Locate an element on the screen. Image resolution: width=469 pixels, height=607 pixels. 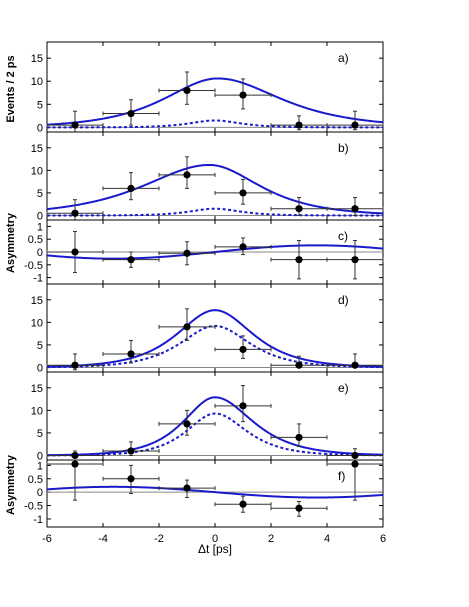
x-tick-label: -4 is located at coordinates (103, 539).